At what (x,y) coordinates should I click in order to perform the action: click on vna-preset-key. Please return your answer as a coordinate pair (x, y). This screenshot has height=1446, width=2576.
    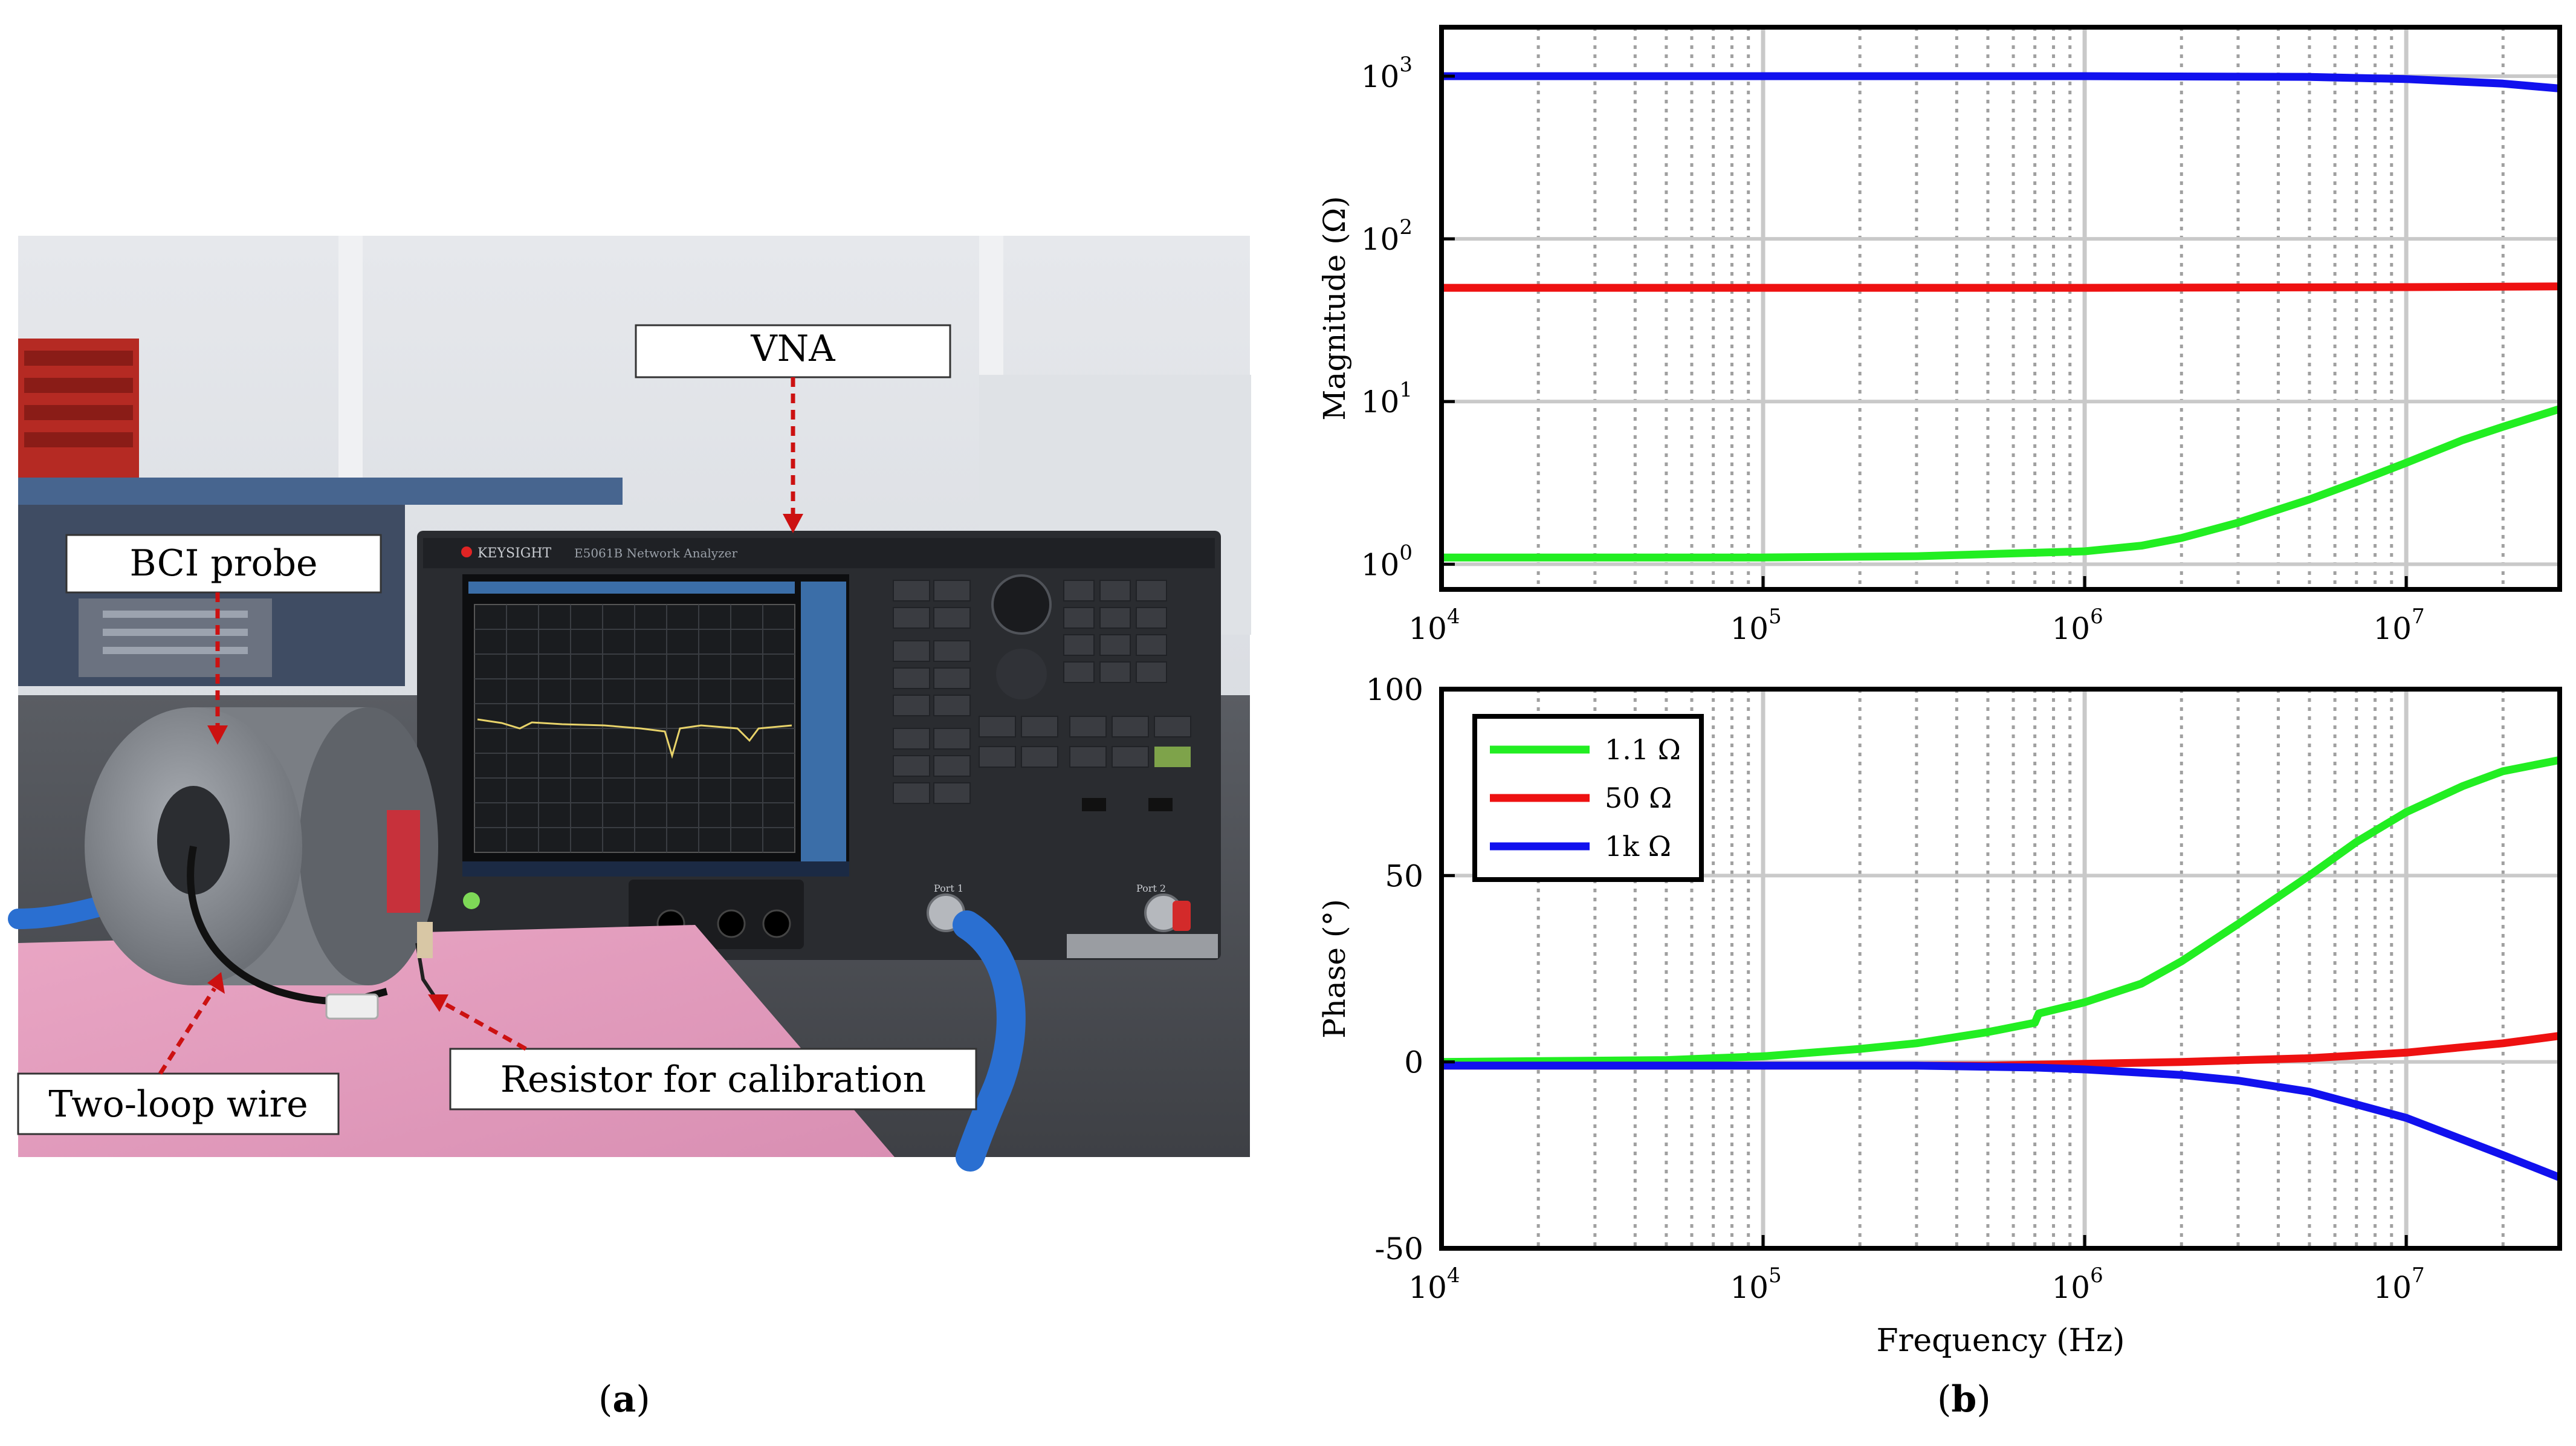
    Looking at the image, I should click on (1172, 757).